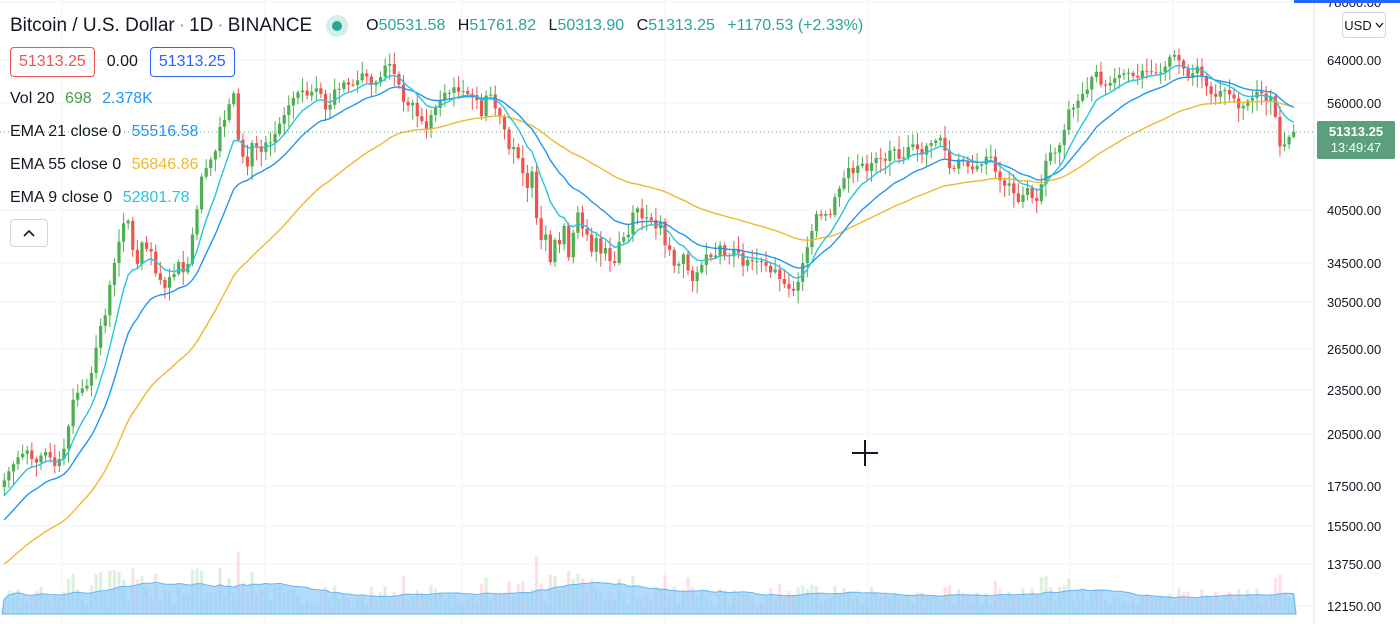  Describe the element at coordinates (440, 166) in the screenshot. I see `indicator-ema-55: EMA 55 close 0 56846.86` at that location.